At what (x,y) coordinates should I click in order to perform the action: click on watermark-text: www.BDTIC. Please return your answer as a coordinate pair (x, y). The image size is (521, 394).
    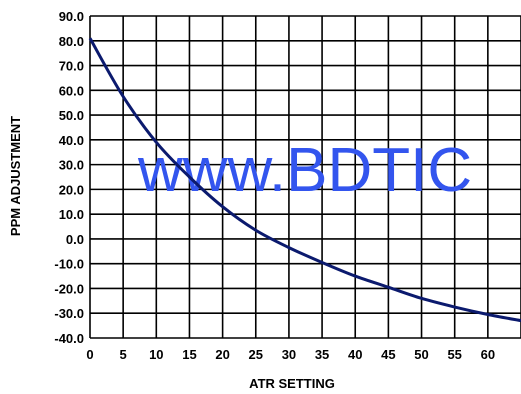
    Looking at the image, I should click on (304, 170).